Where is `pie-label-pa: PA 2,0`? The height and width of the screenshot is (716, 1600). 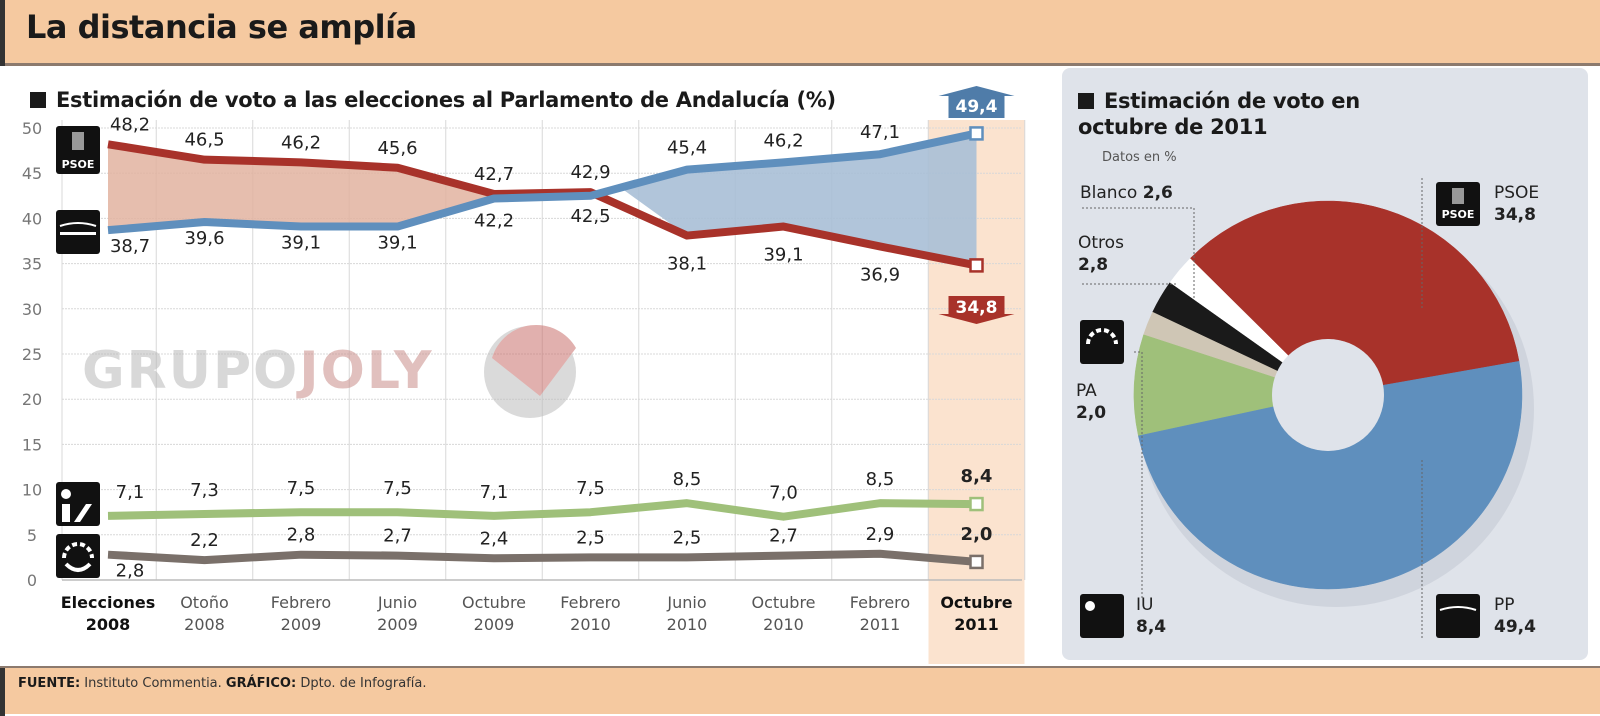 pie-label-pa: PA 2,0 is located at coordinates (1091, 402).